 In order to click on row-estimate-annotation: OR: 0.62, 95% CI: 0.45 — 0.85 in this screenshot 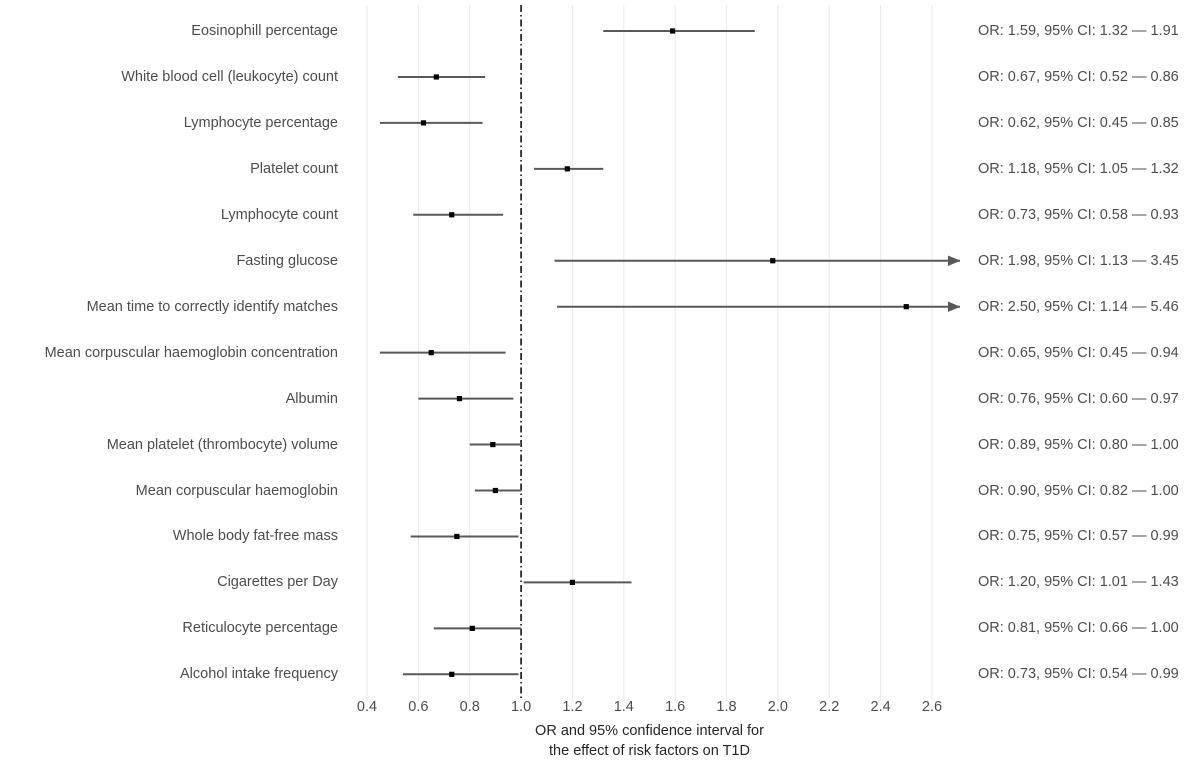, I will do `click(1078, 122)`.